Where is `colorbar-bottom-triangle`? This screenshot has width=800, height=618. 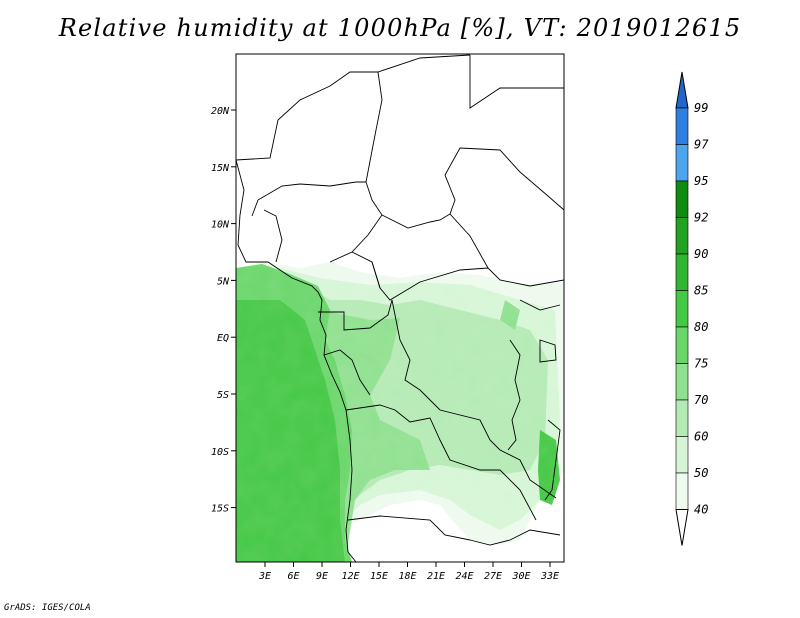 colorbar-bottom-triangle is located at coordinates (682, 527).